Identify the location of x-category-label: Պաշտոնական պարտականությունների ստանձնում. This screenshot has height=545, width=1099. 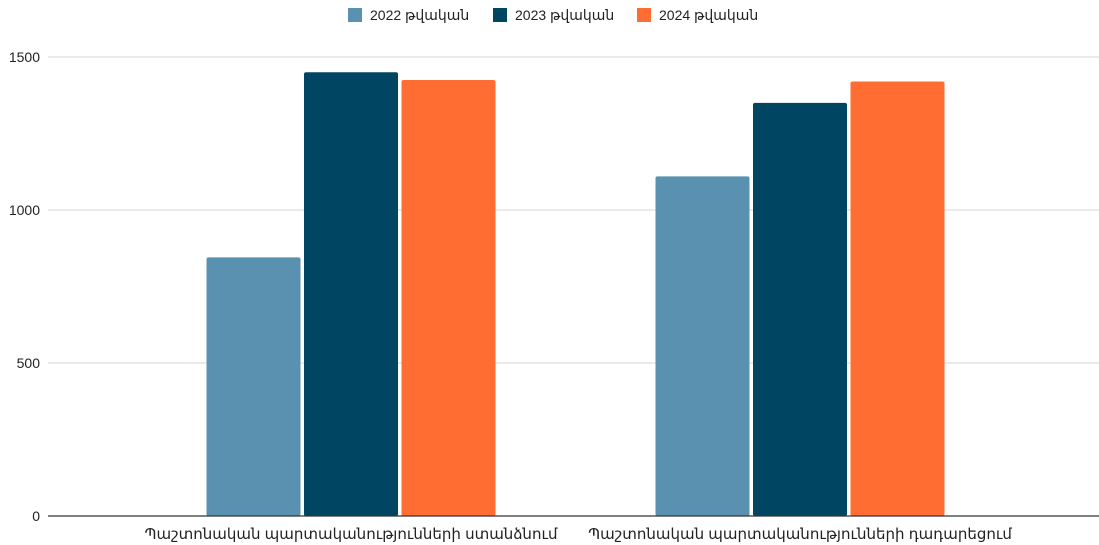
(351, 534).